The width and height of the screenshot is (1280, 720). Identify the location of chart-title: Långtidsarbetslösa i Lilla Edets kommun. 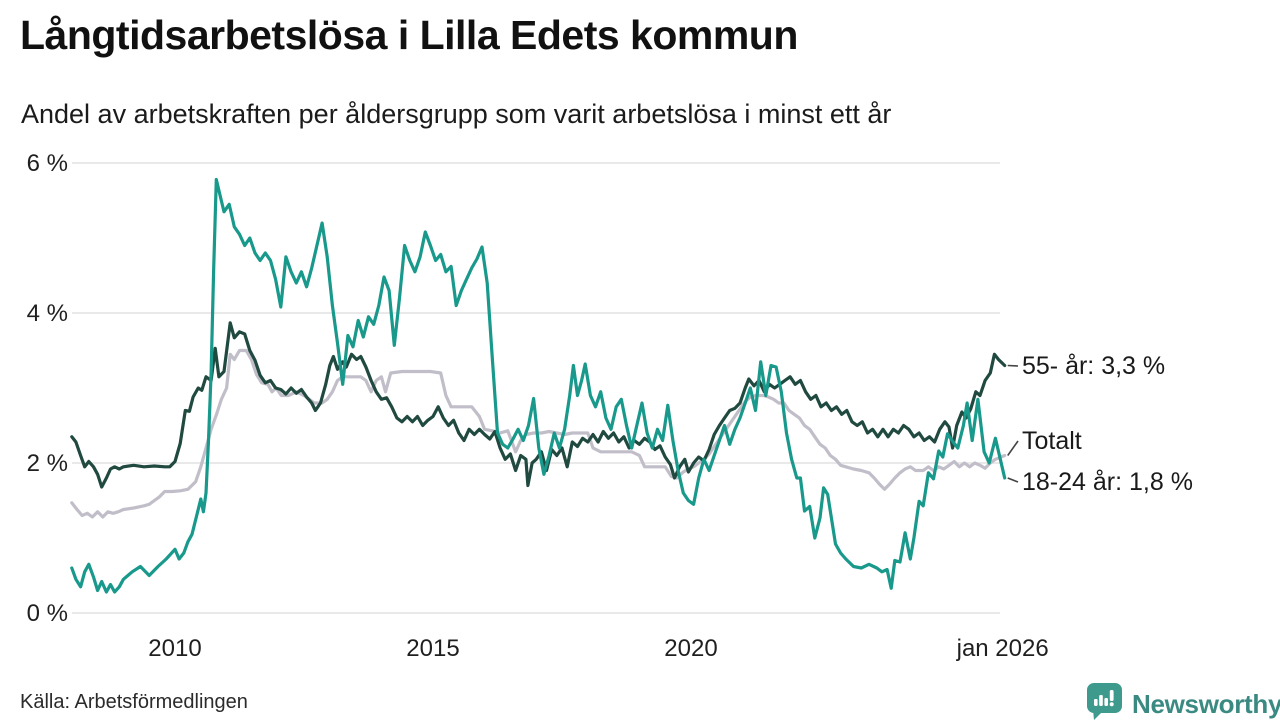
(409, 35).